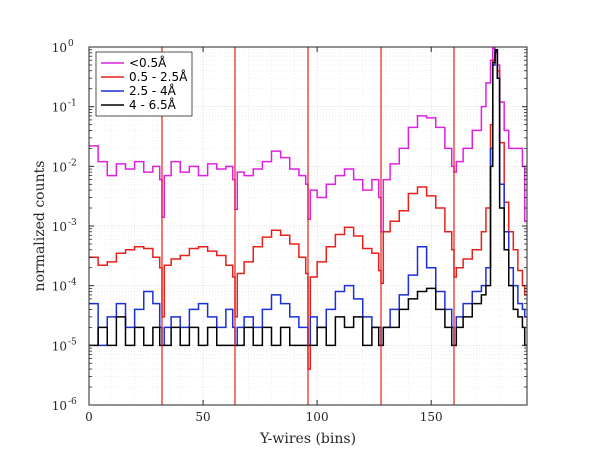  What do you see at coordinates (89, 417) in the screenshot?
I see `x-tick-label: 0` at bounding box center [89, 417].